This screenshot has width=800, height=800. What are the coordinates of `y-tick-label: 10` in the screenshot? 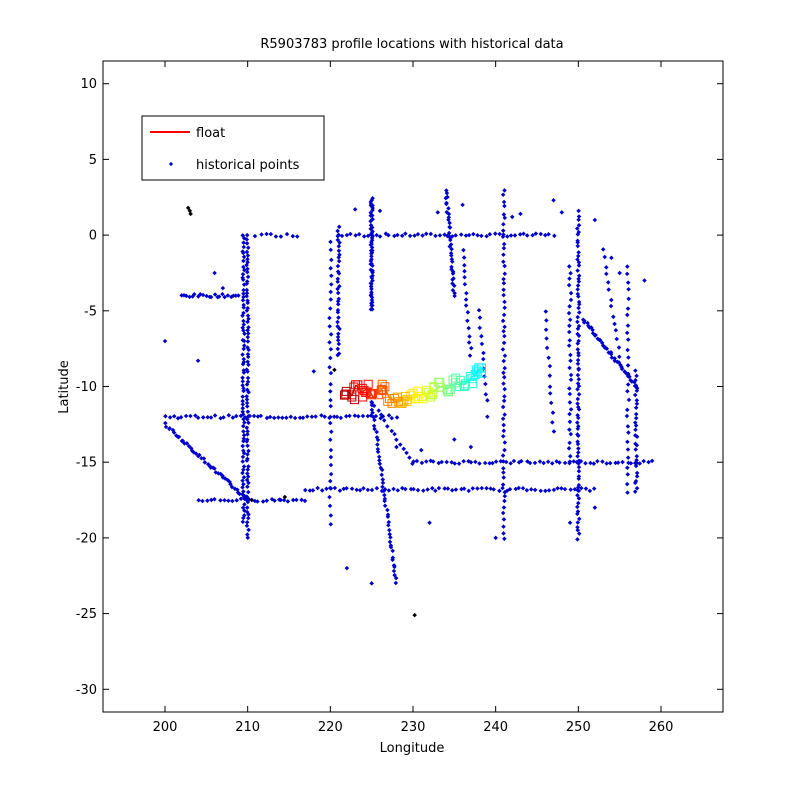 It's located at (88, 84).